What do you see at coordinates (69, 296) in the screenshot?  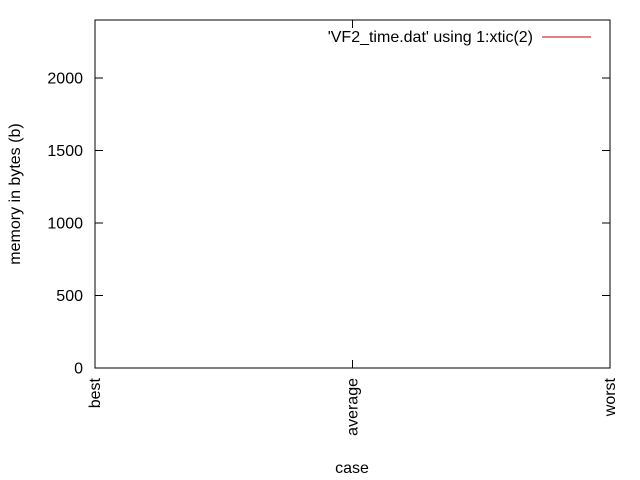 I see `y-tick-label: 500` at bounding box center [69, 296].